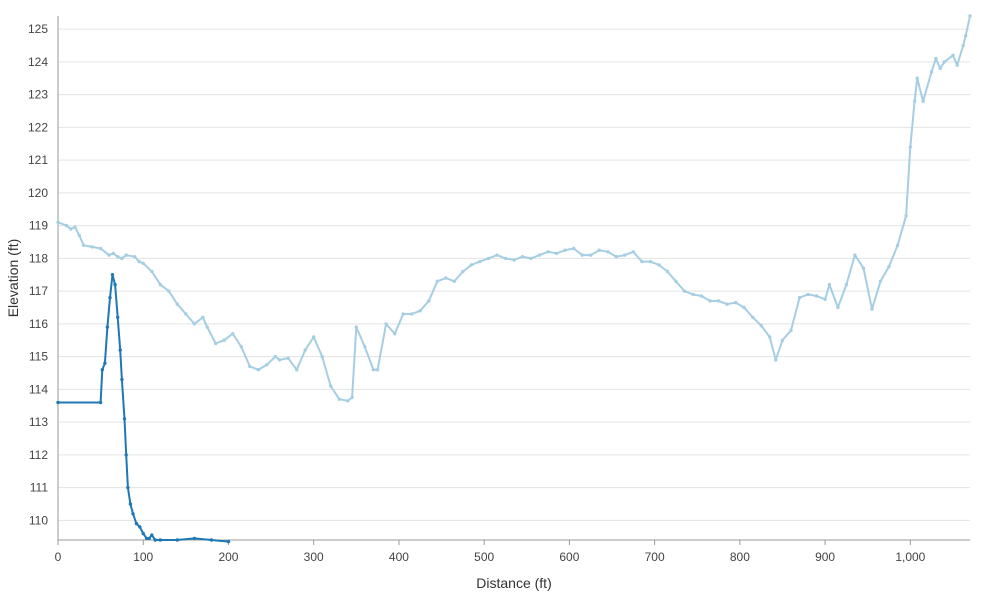 The image size is (1000, 600). What do you see at coordinates (38, 455) in the screenshot?
I see `y-tick-label: 112` at bounding box center [38, 455].